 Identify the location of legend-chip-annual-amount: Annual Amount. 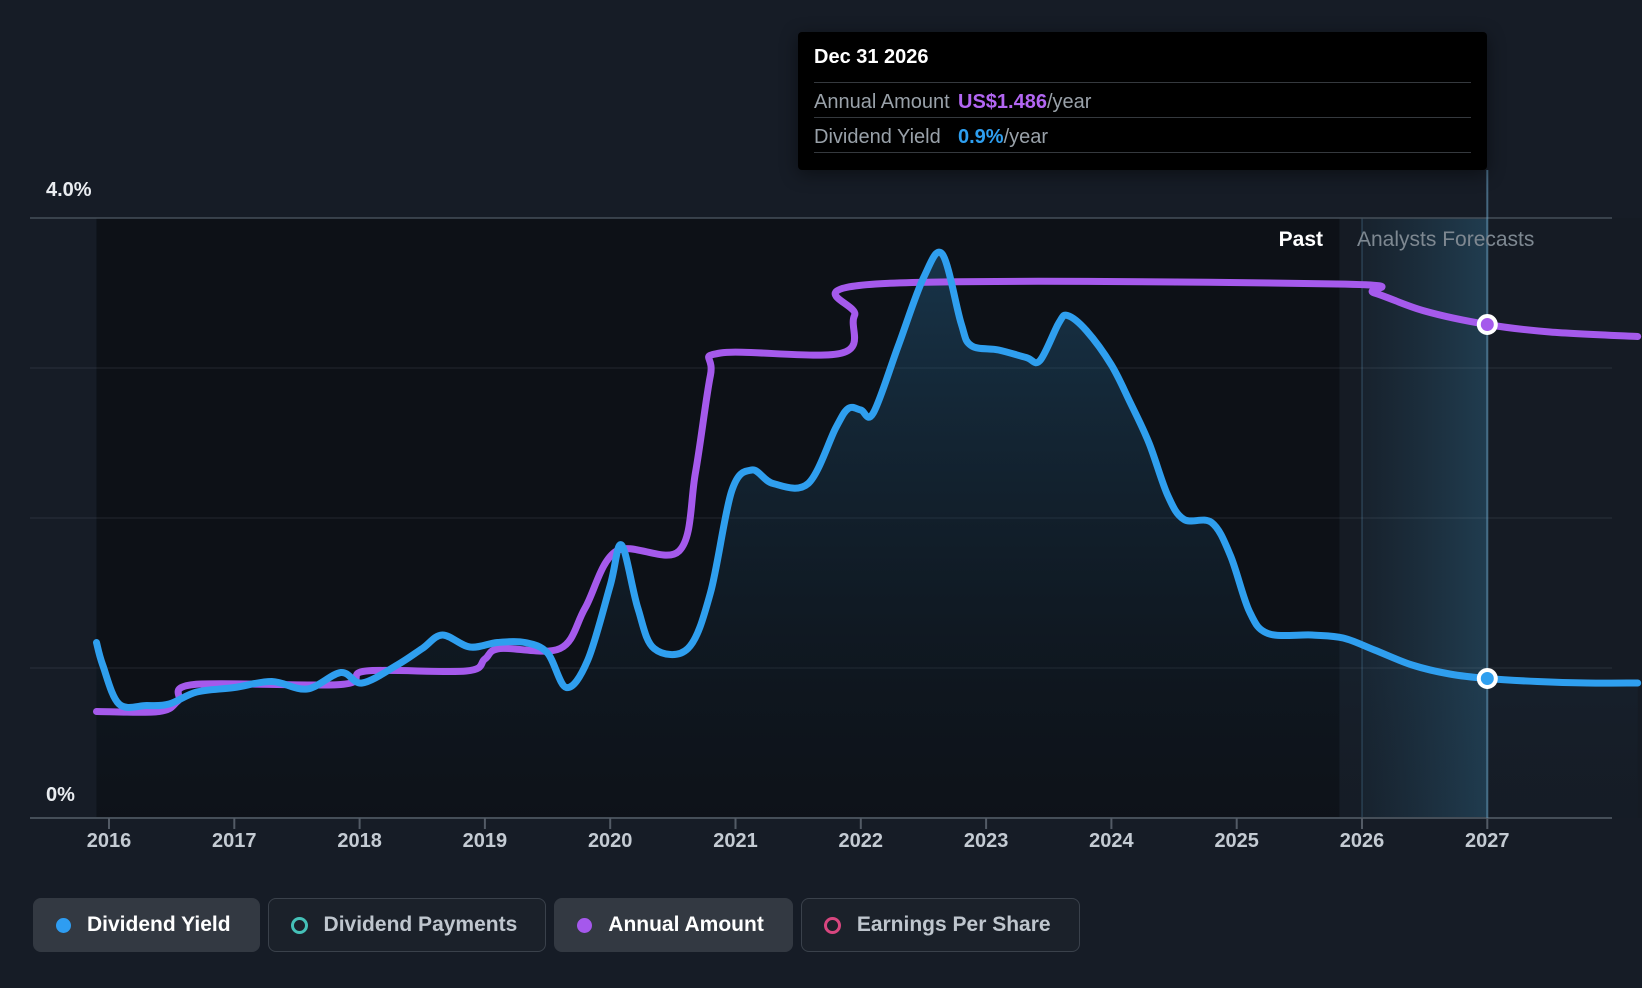
(673, 925).